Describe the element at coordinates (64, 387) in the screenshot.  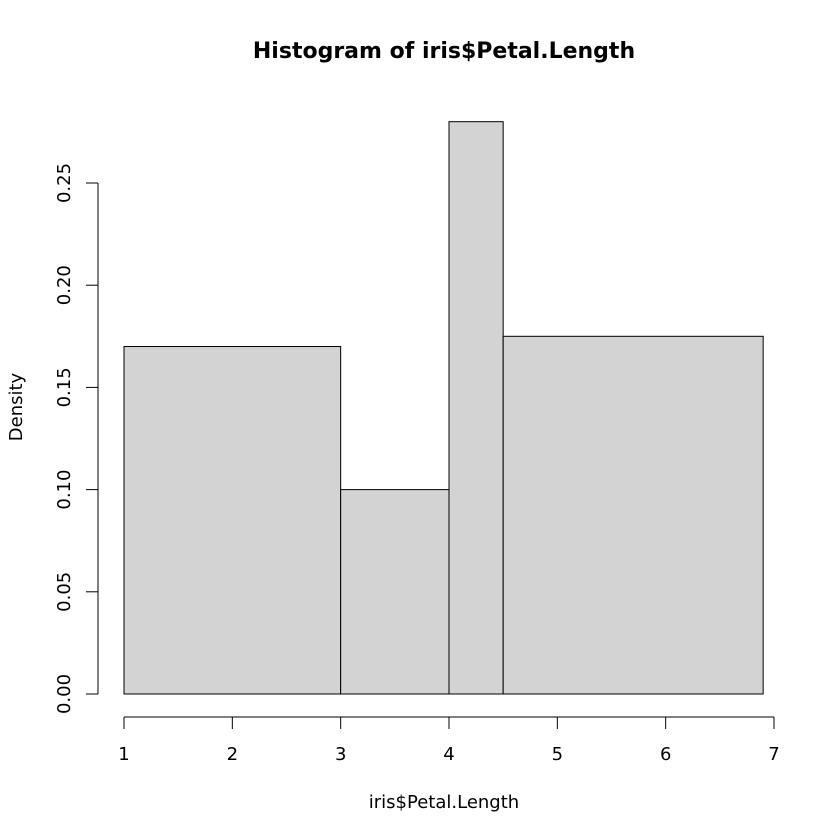
I see `y-tick-label: 0.15` at that location.